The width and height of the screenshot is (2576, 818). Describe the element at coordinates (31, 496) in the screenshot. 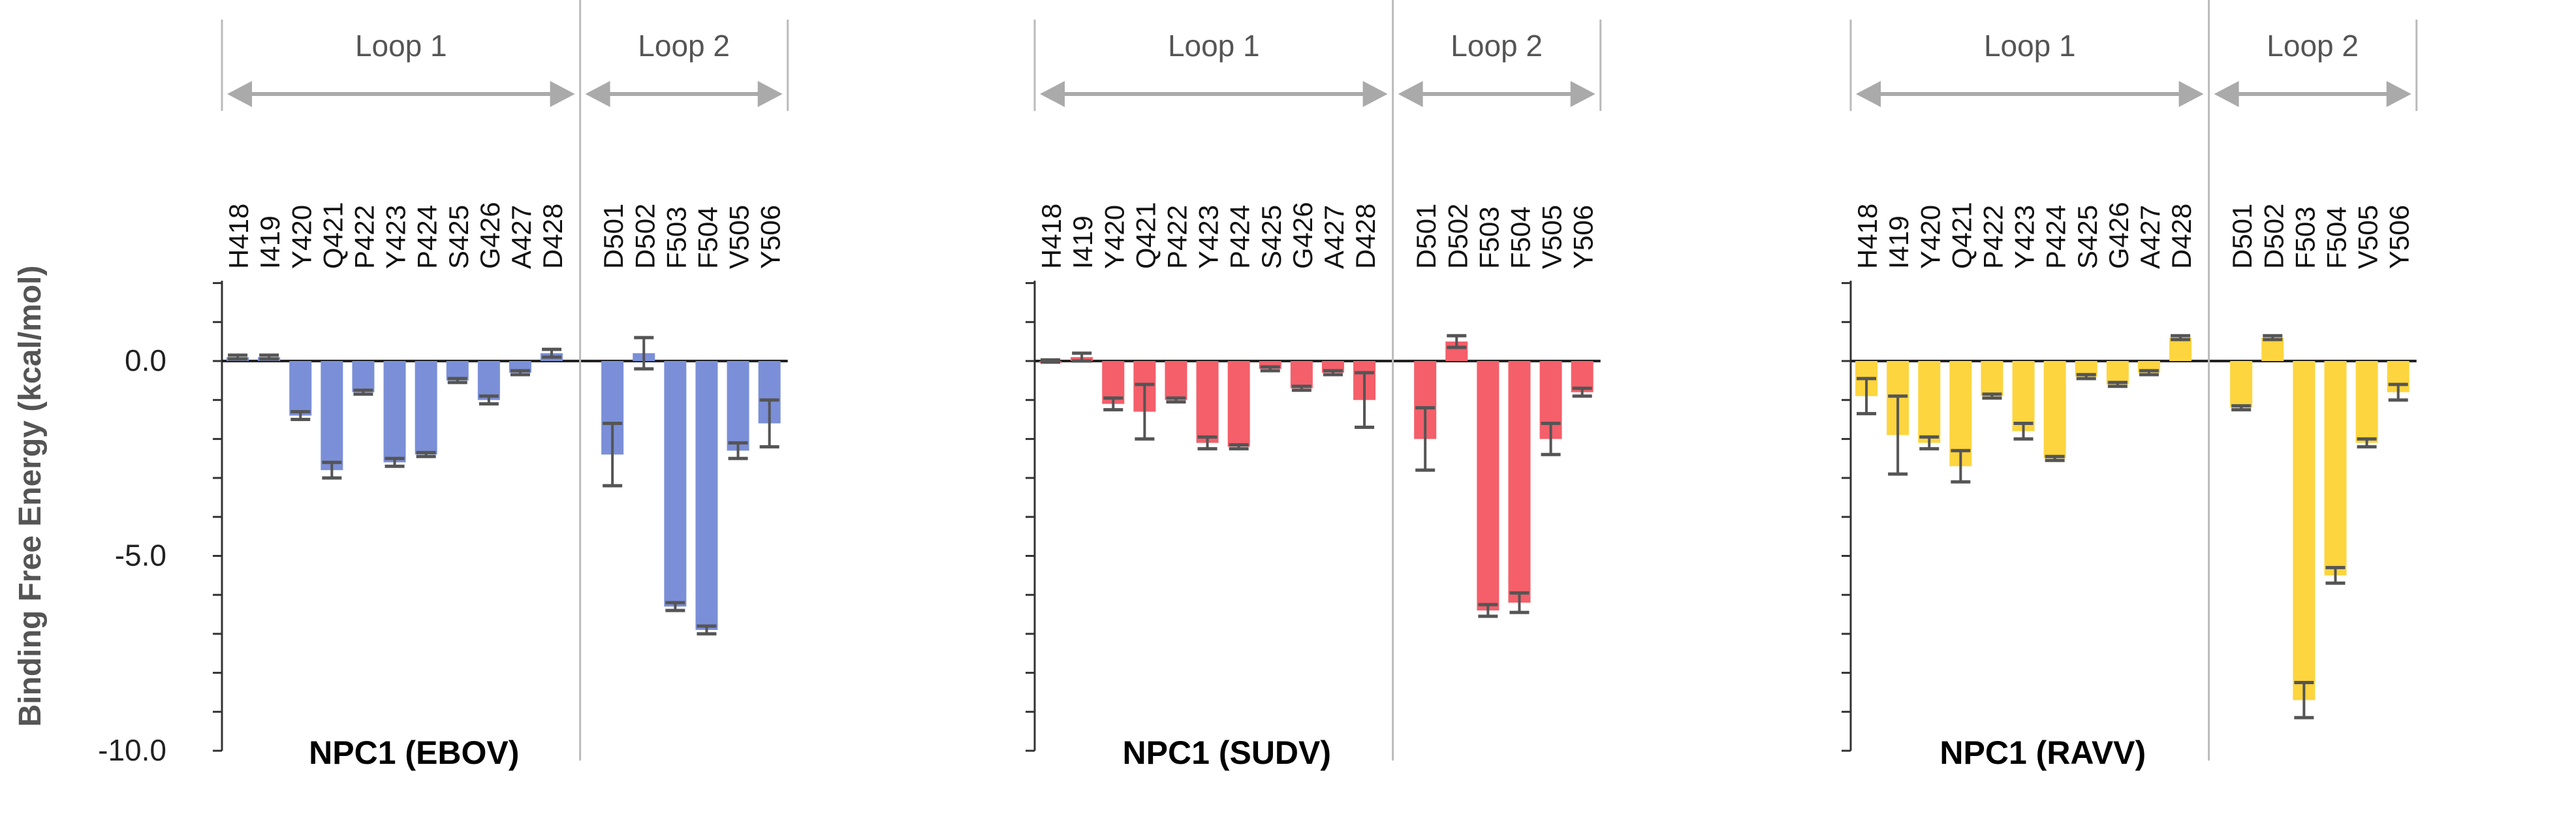

I see `y-axis-label: Binding Free Energy (kcal/mol)` at that location.